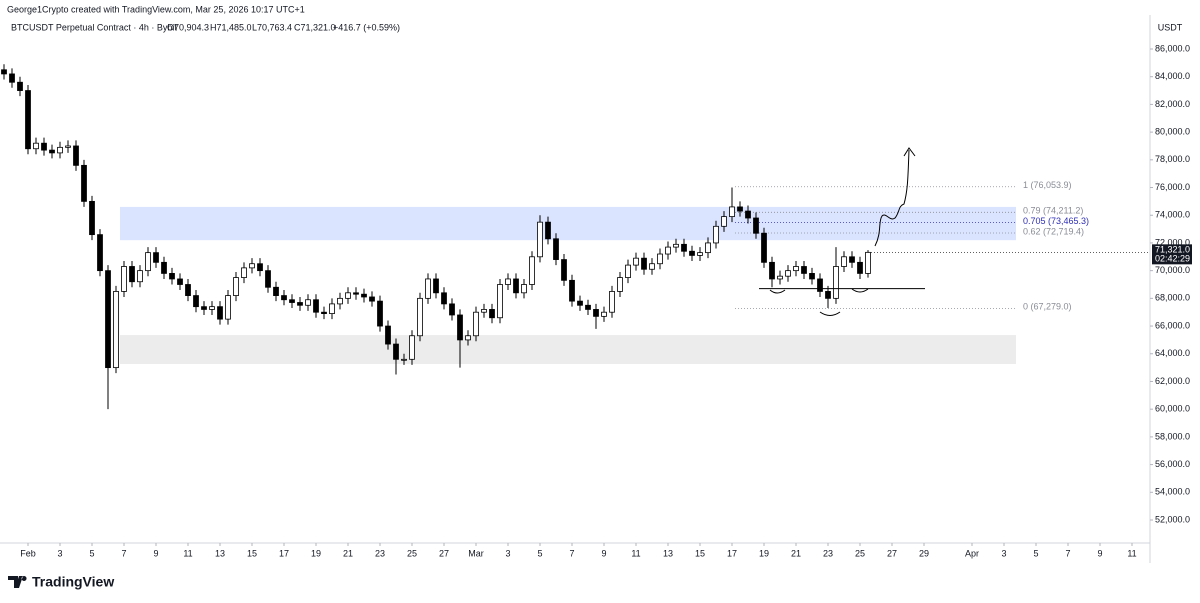  What do you see at coordinates (444, 553) in the screenshot?
I see `x-tick-label: 27` at bounding box center [444, 553].